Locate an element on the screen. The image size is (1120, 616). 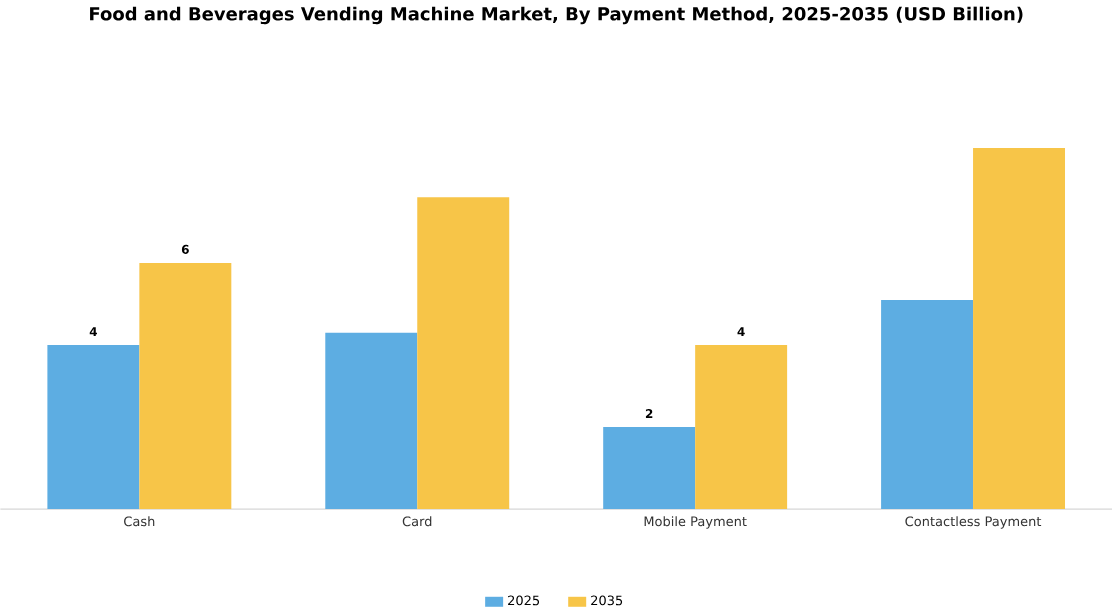
chart-title: Food and Beverages Vending Machine Market, By Payment Method, 2025-2035 (USD Billion) is located at coordinates (556, 15).